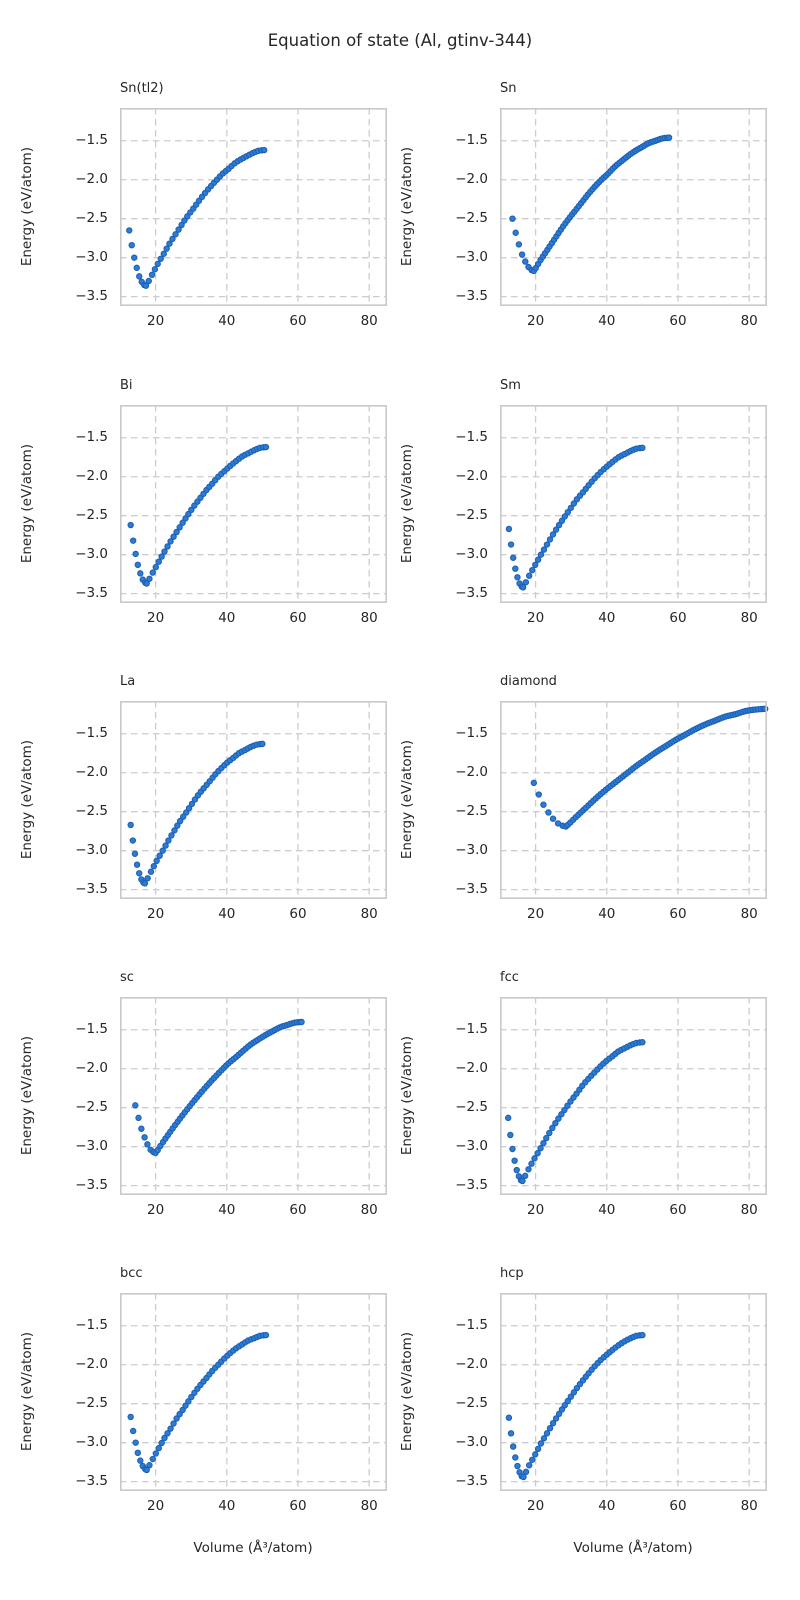  I want to click on subplot-title: fcc, so click(509, 977).